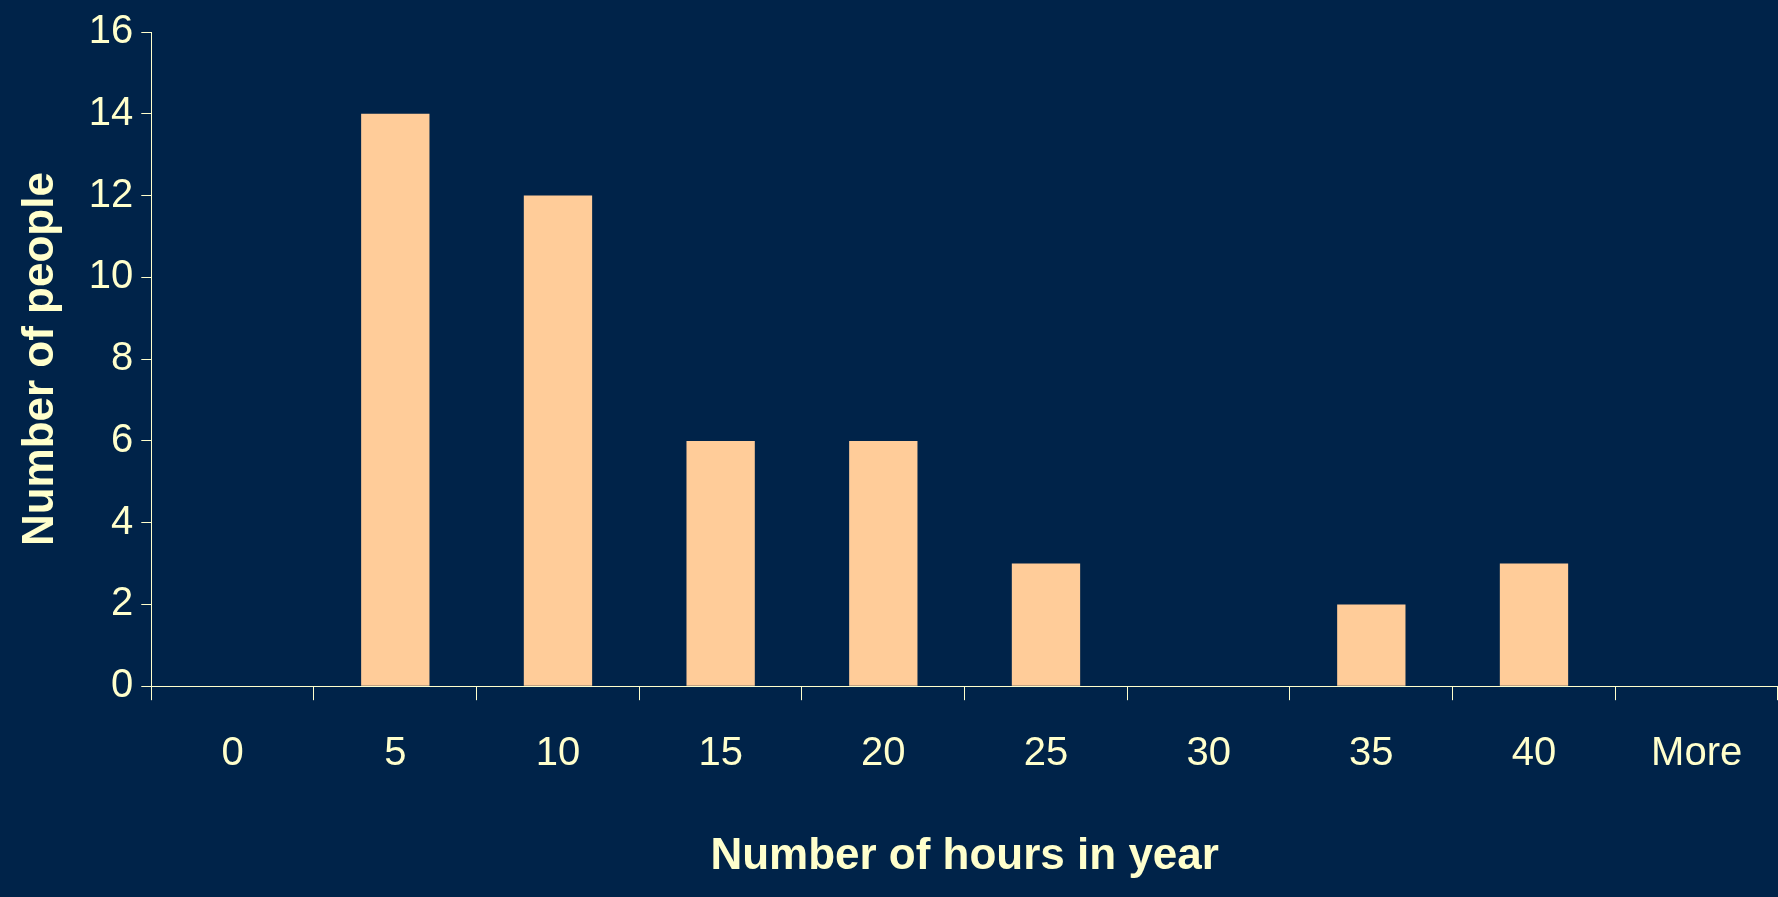  I want to click on x-axis-title: Number of hours in year, so click(964, 853).